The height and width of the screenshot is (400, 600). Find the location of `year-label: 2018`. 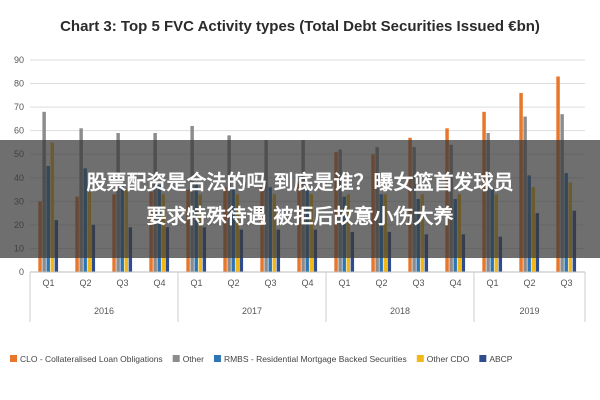

year-label: 2018 is located at coordinates (400, 311).